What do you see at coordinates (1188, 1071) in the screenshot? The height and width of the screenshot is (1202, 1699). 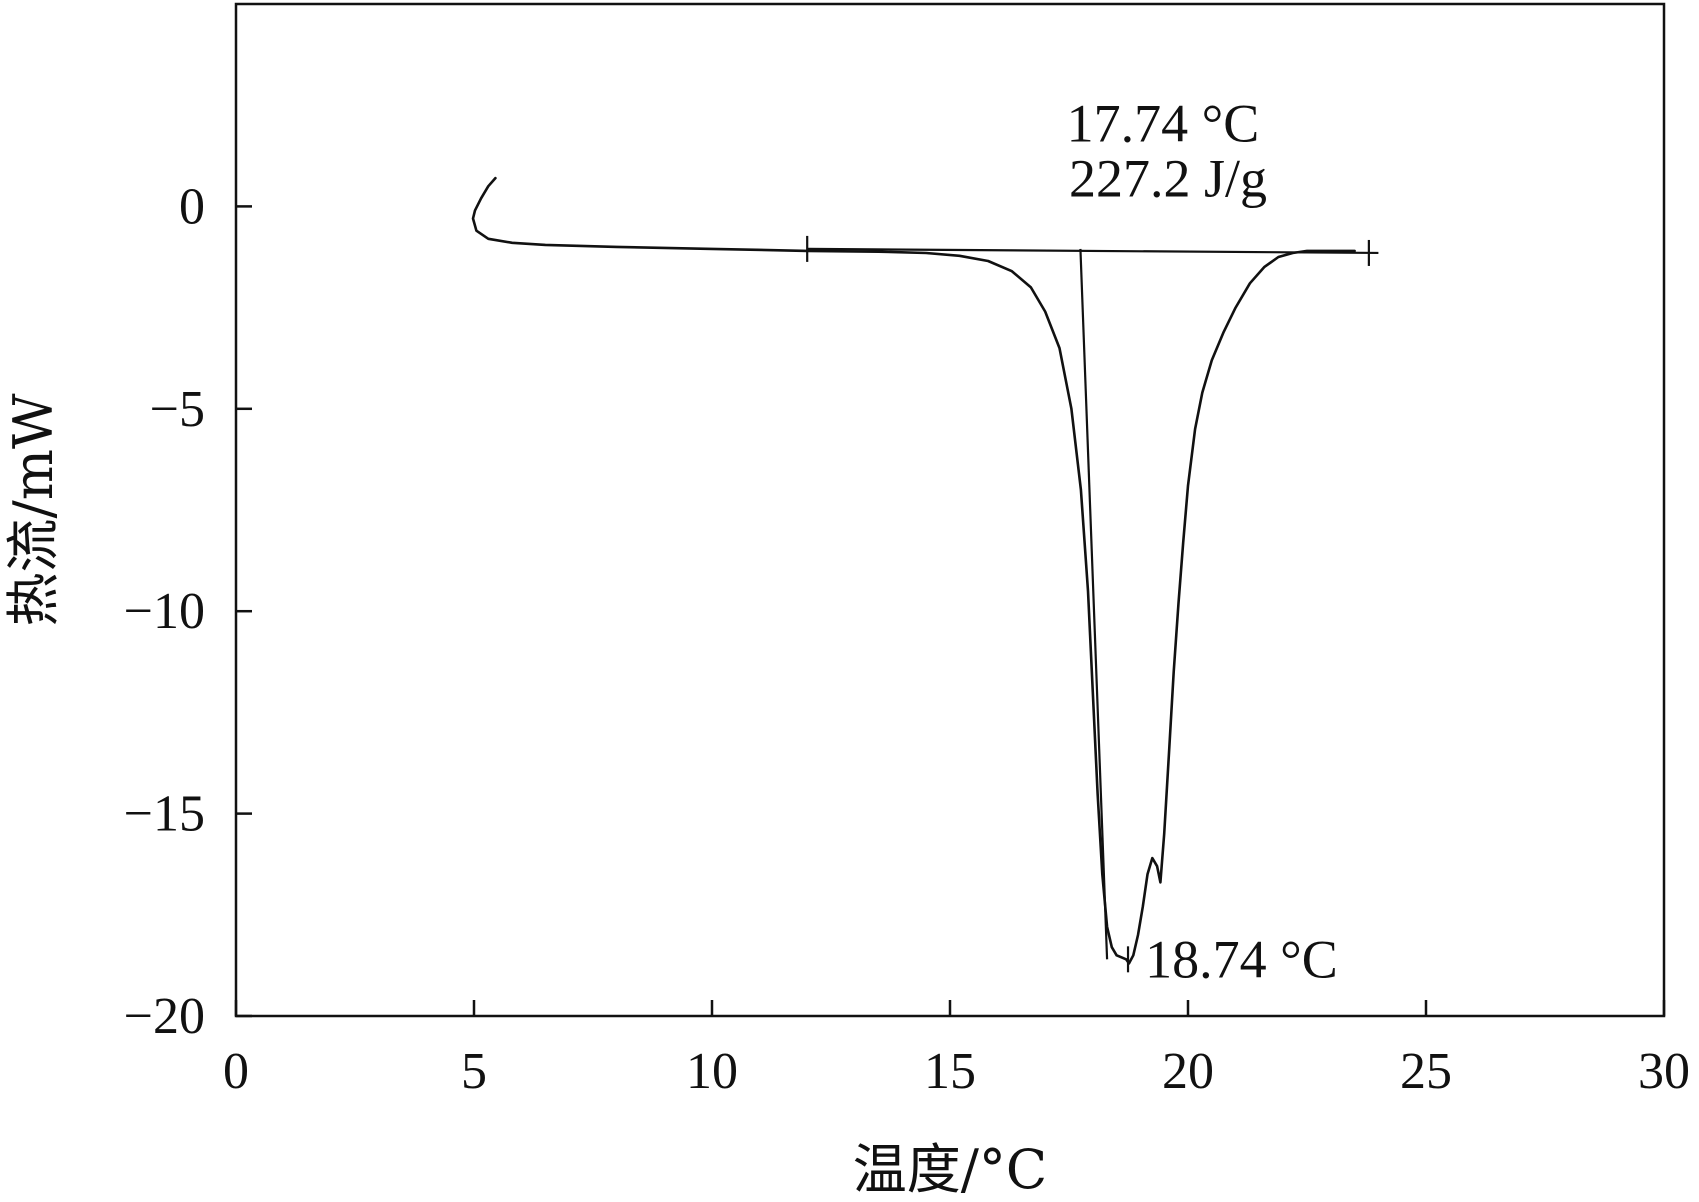 I see `x-tick-label: 20` at bounding box center [1188, 1071].